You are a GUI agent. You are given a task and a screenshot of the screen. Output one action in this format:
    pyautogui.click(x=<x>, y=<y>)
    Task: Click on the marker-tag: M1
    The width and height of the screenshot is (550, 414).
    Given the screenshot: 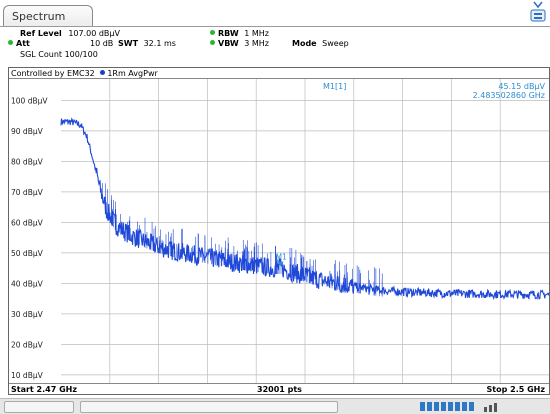 What is the action you would take?
    pyautogui.click(x=281, y=257)
    